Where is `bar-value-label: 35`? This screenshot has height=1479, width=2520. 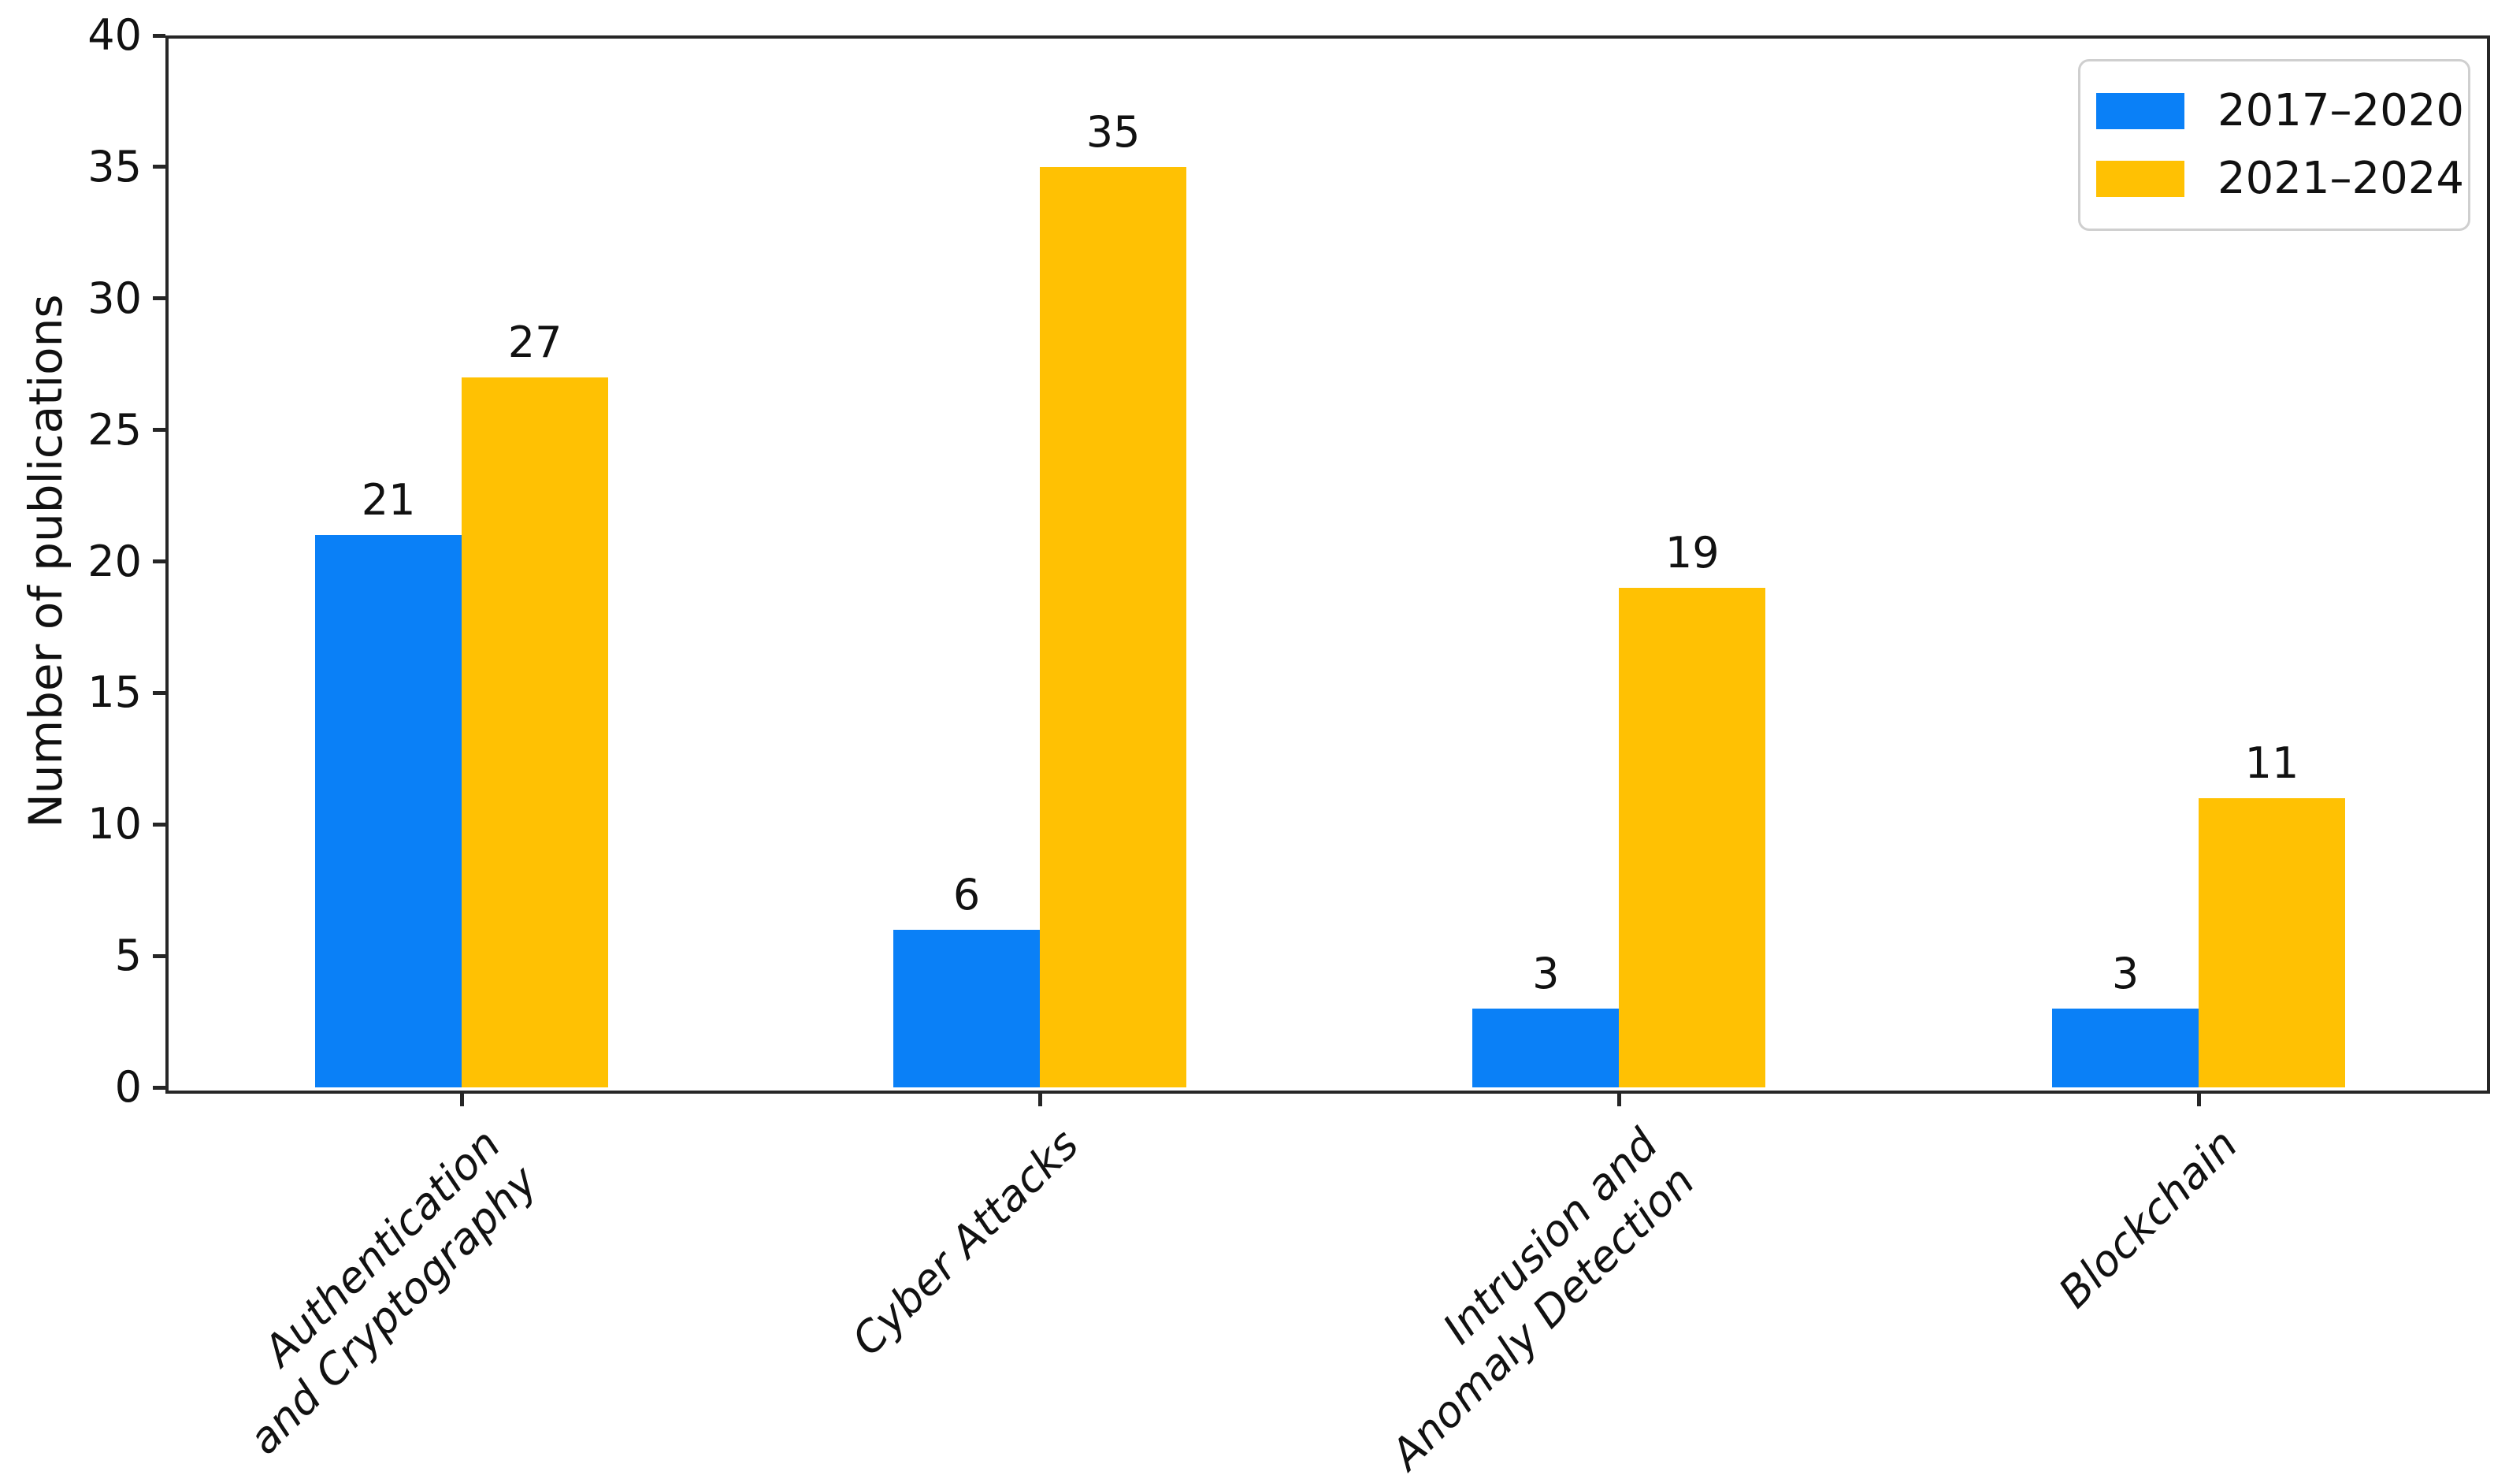
bar-value-label: 35 is located at coordinates (1113, 132).